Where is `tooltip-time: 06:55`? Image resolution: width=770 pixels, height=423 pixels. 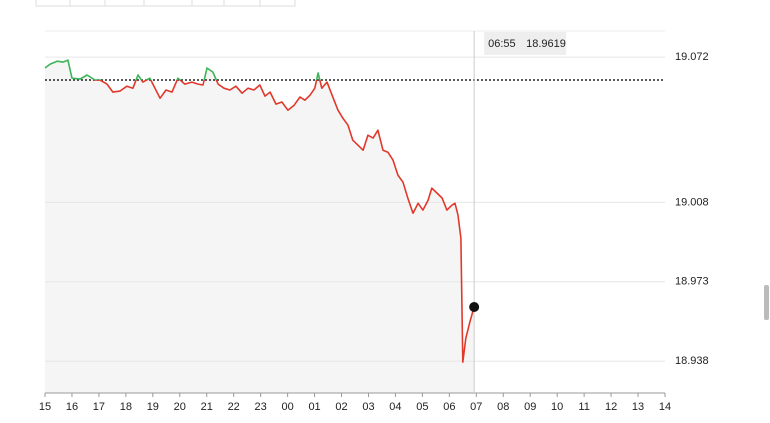 tooltip-time: 06:55 is located at coordinates (502, 44).